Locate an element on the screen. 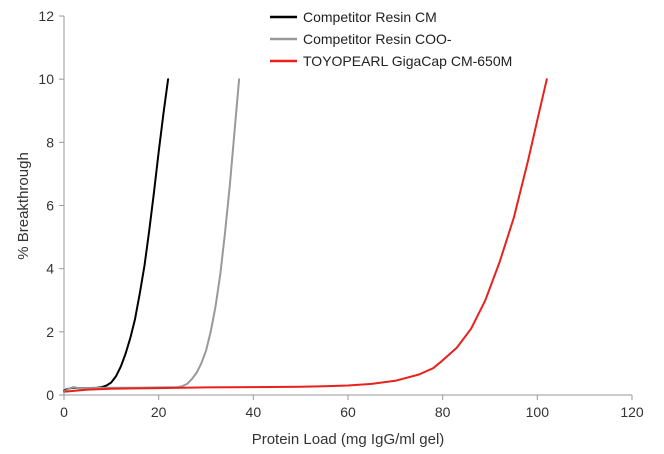 This screenshot has height=454, width=664. x-tick-label: 20 is located at coordinates (159, 412).